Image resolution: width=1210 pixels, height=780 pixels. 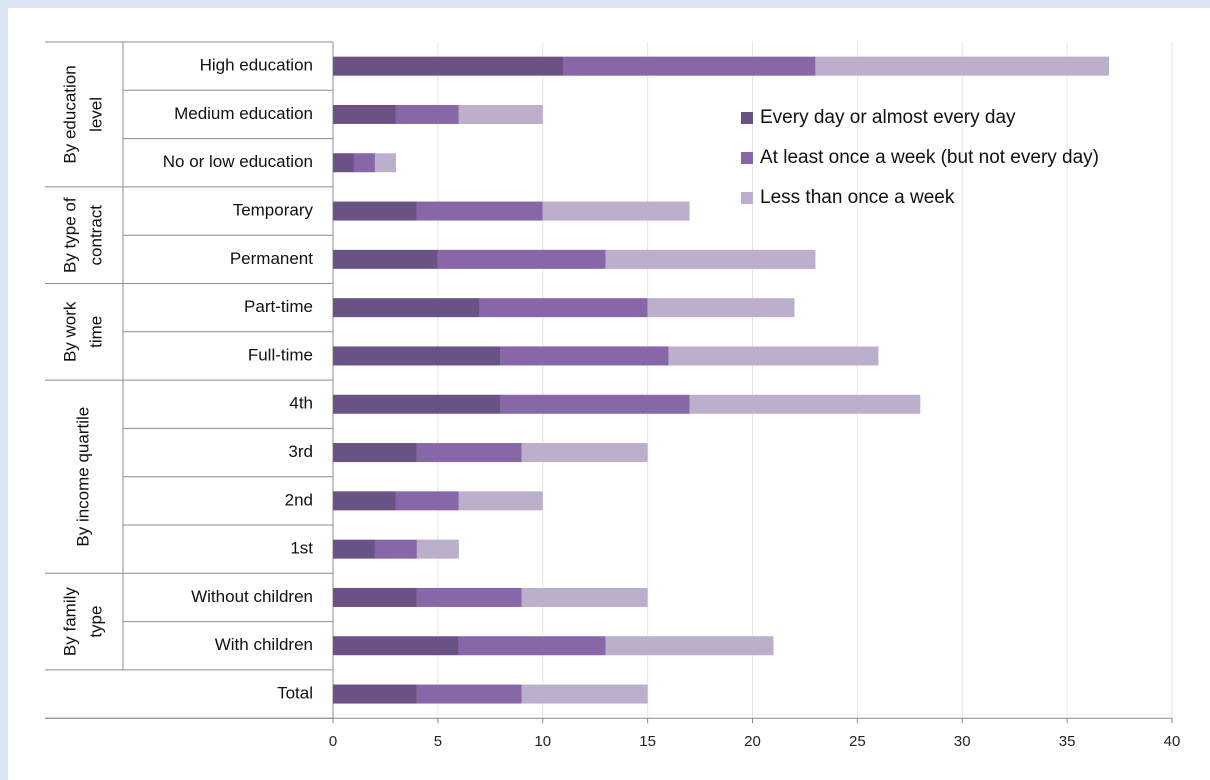 What do you see at coordinates (278, 306) in the screenshot?
I see `category-label: Part-time` at bounding box center [278, 306].